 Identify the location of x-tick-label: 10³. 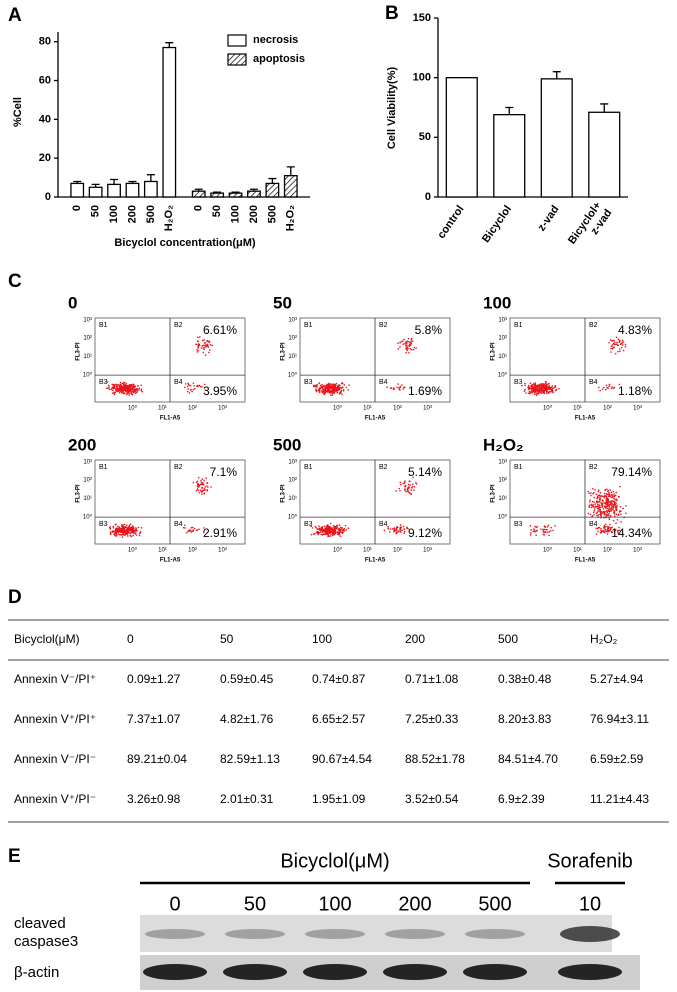
(637, 409).